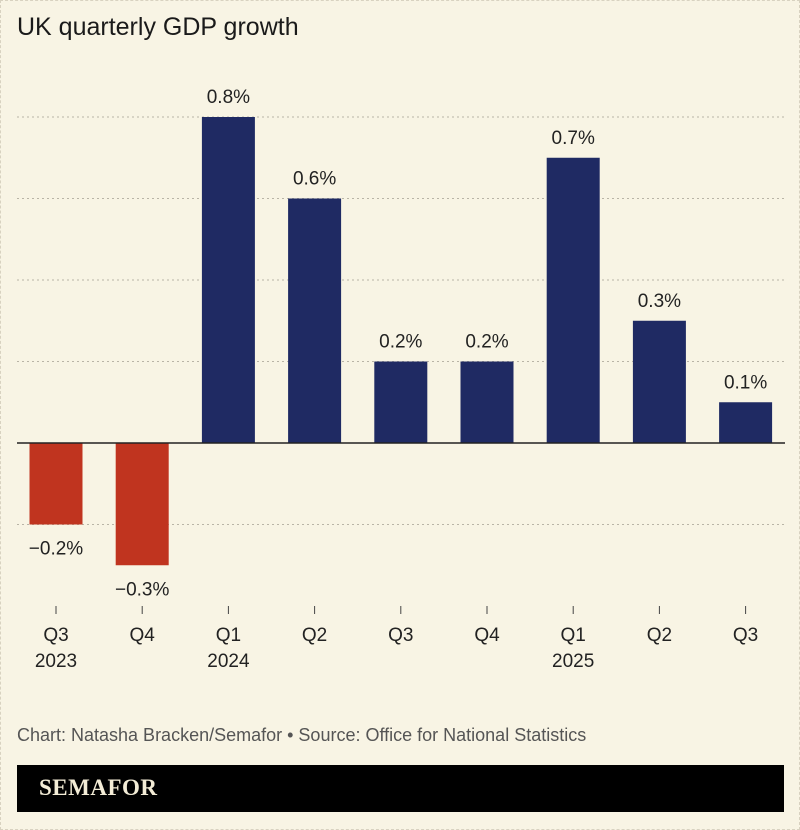  What do you see at coordinates (228, 661) in the screenshot?
I see `x-tick-year-label: 2024` at bounding box center [228, 661].